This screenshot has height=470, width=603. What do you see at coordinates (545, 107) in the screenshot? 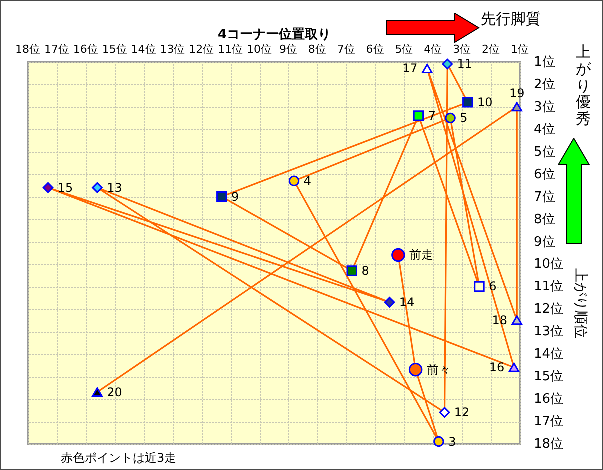
I see `y-tick-label: 3位` at bounding box center [545, 107].